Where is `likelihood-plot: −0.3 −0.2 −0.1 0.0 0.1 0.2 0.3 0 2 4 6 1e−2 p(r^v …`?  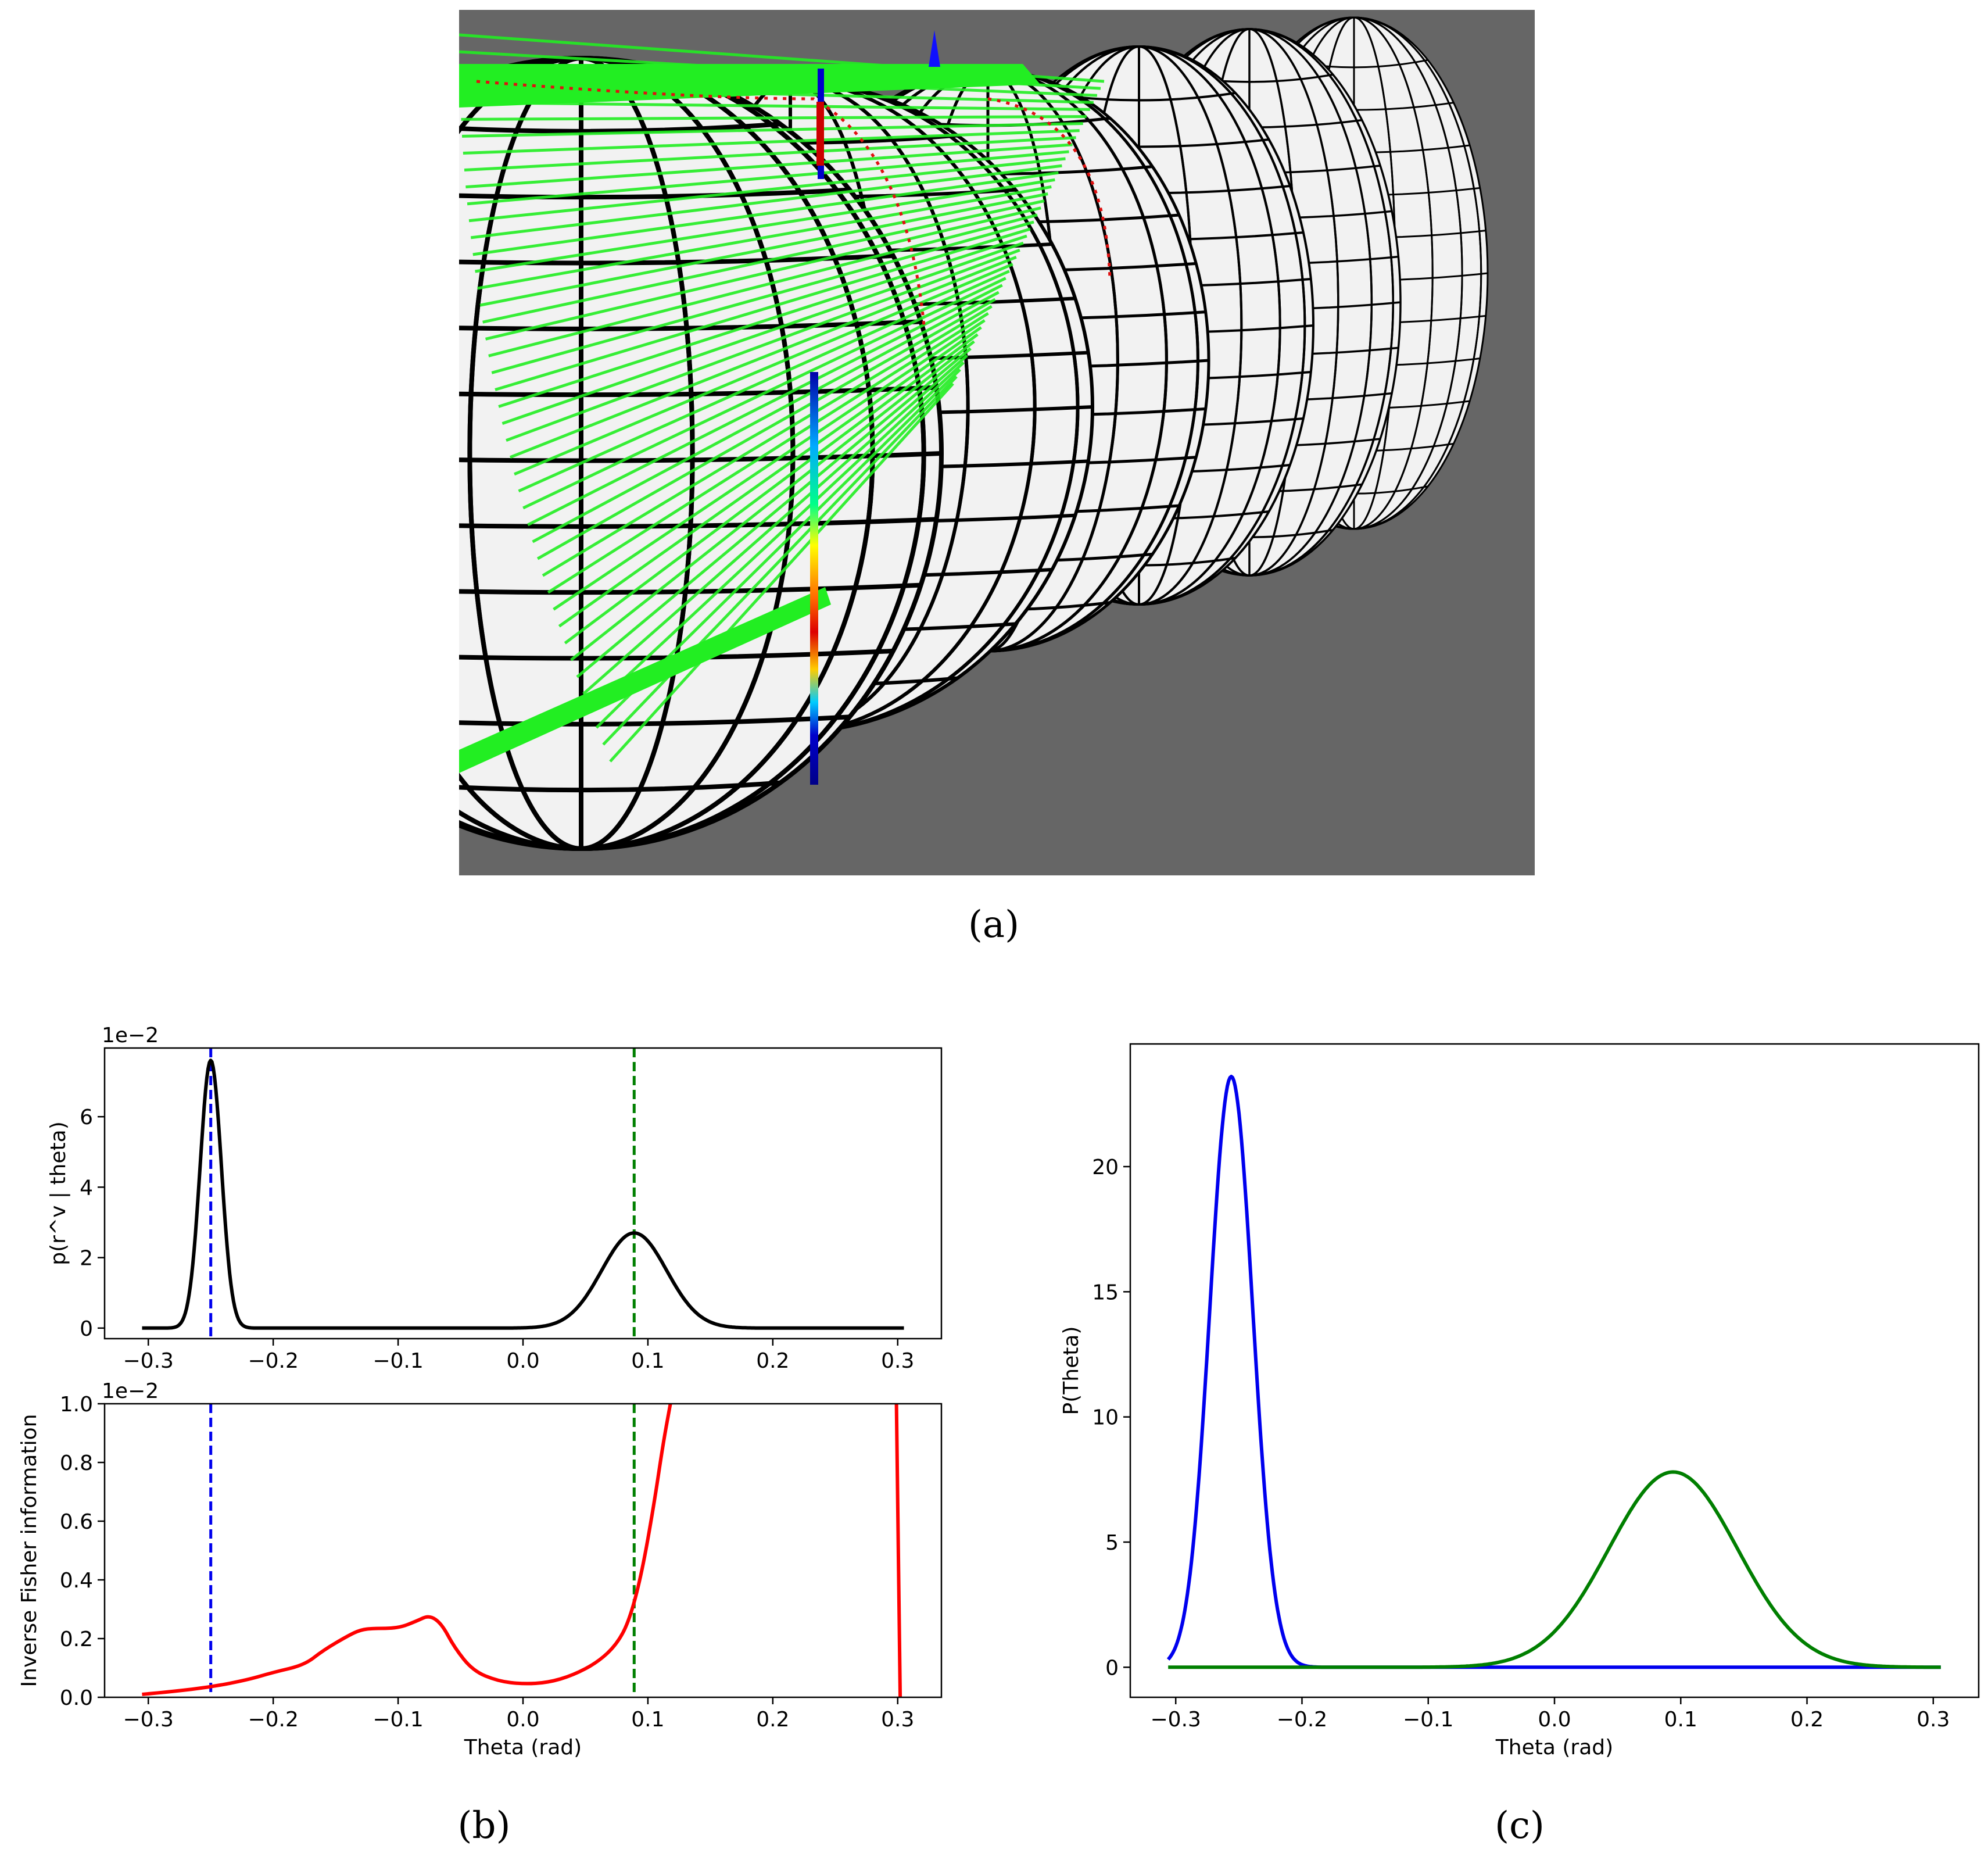
likelihood-plot: −0.3 −0.2 −0.1 0.0 0.1 0.2 0.3 0 2 4 6 1e−2 p(r^v … is located at coordinates (495, 1198).